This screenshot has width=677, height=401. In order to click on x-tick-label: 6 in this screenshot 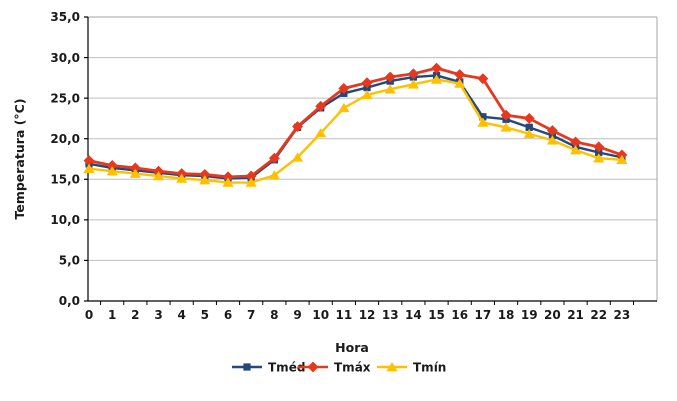, I will do `click(228, 315)`.